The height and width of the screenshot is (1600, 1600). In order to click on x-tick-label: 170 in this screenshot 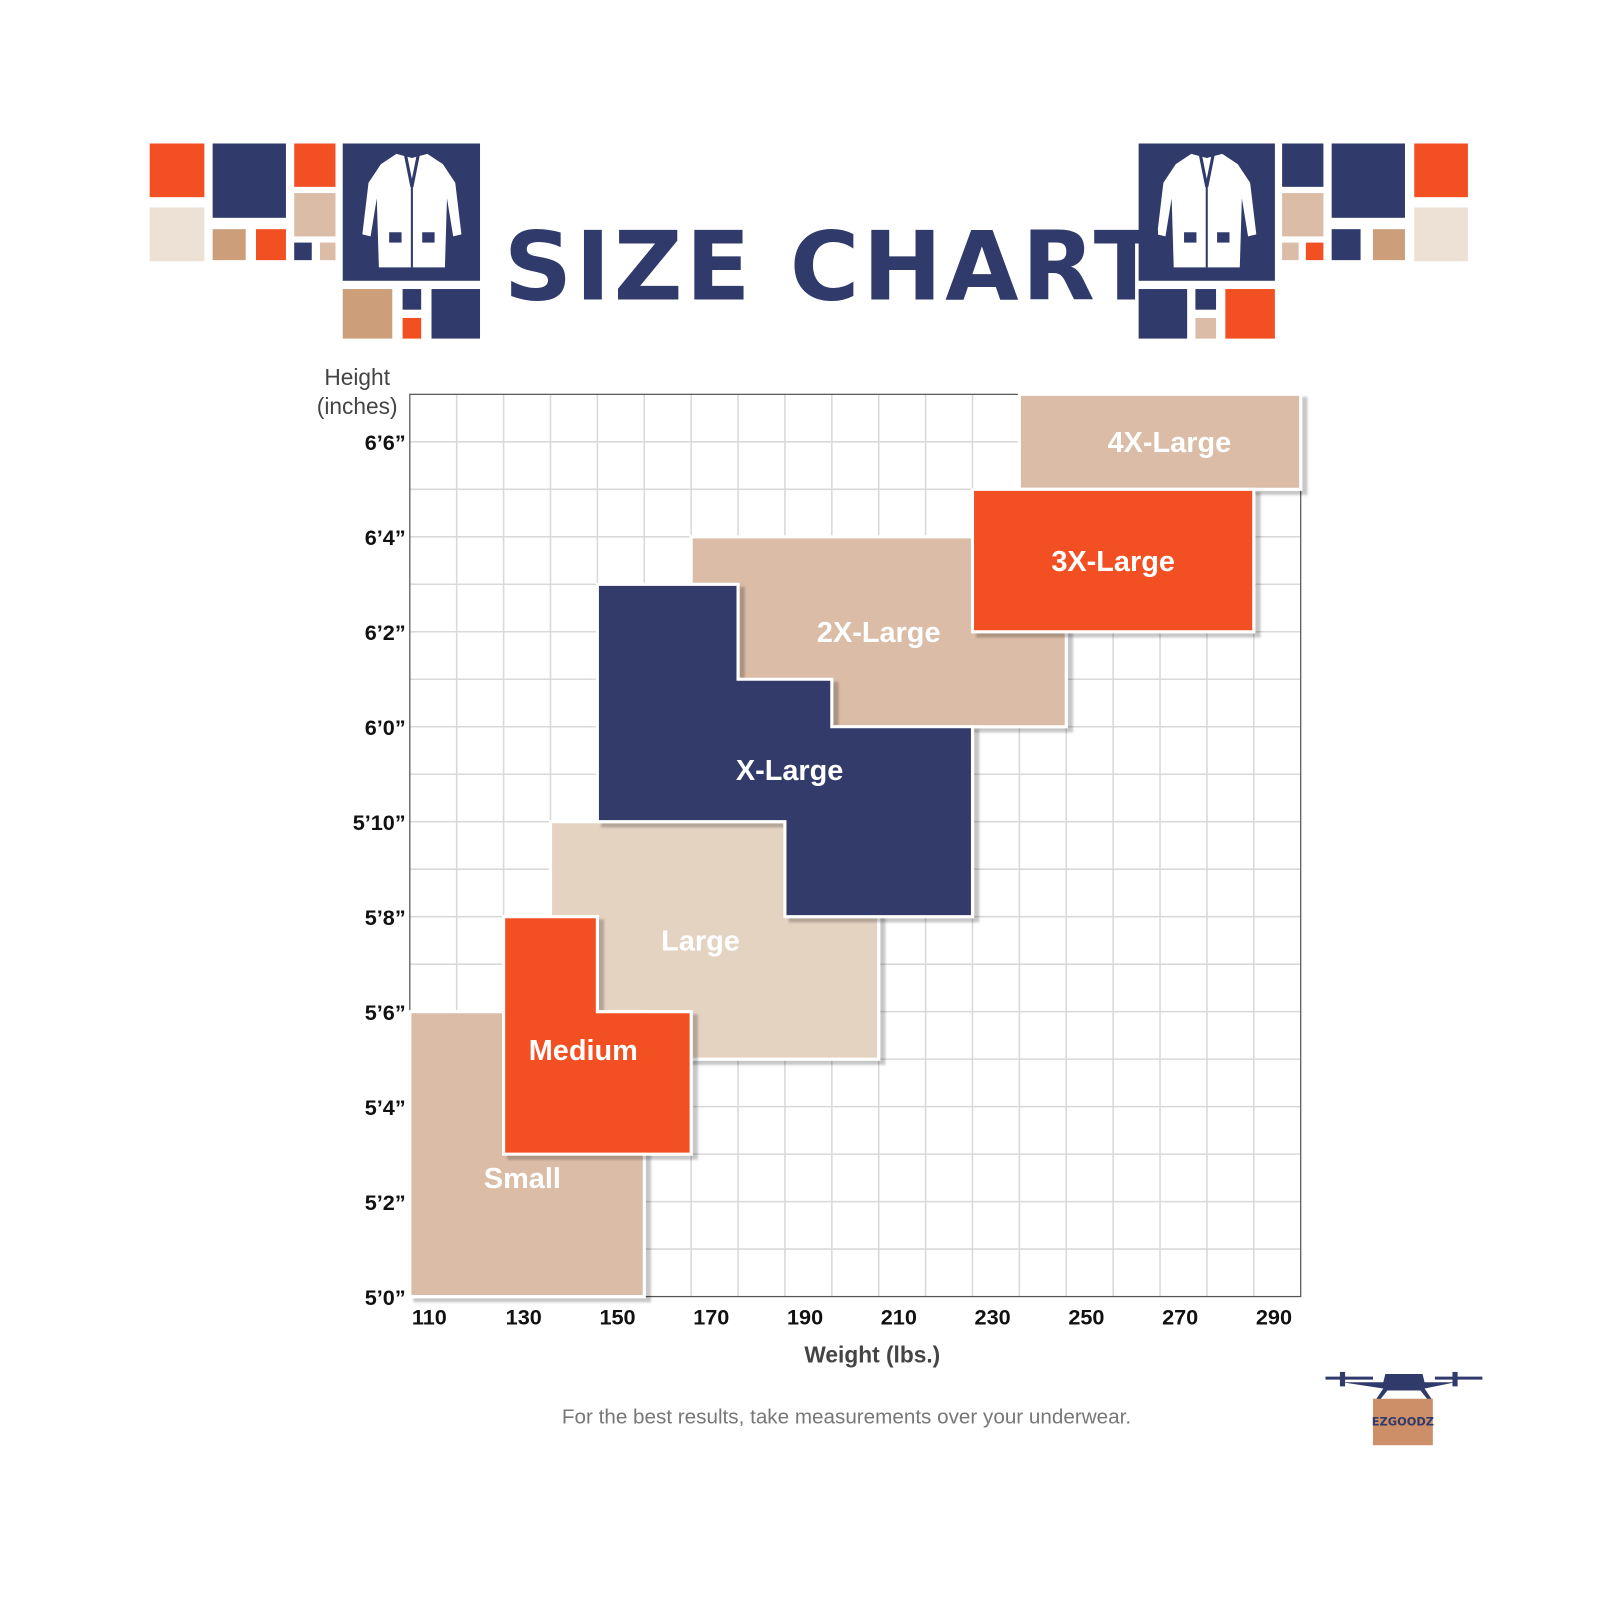, I will do `click(711, 1316)`.